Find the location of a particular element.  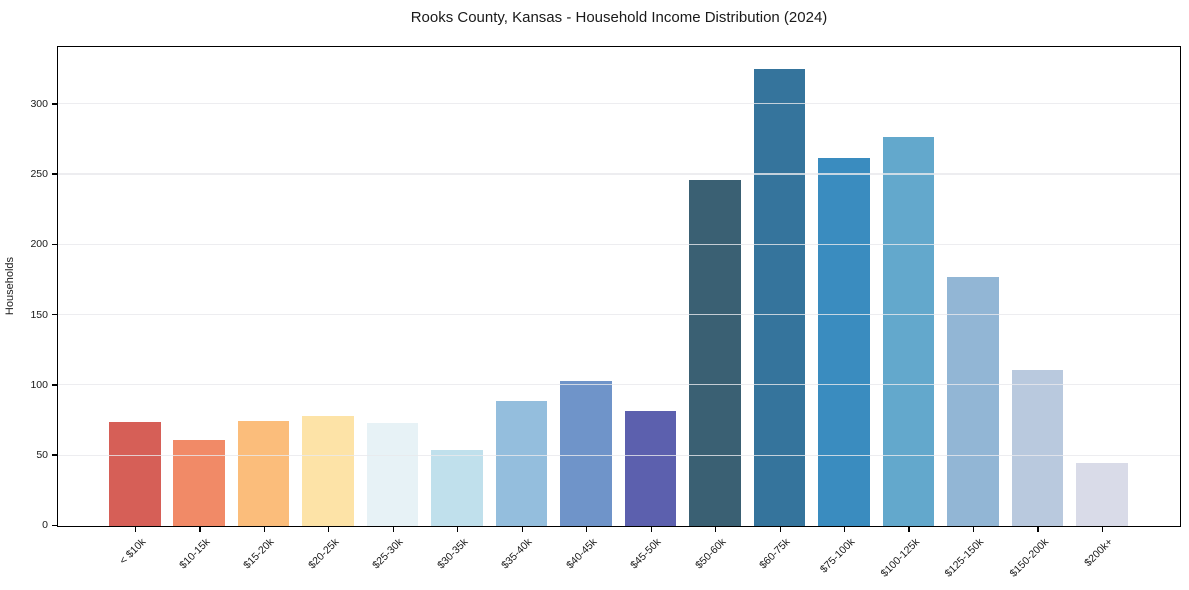

bar-10k is located at coordinates (134, 474).